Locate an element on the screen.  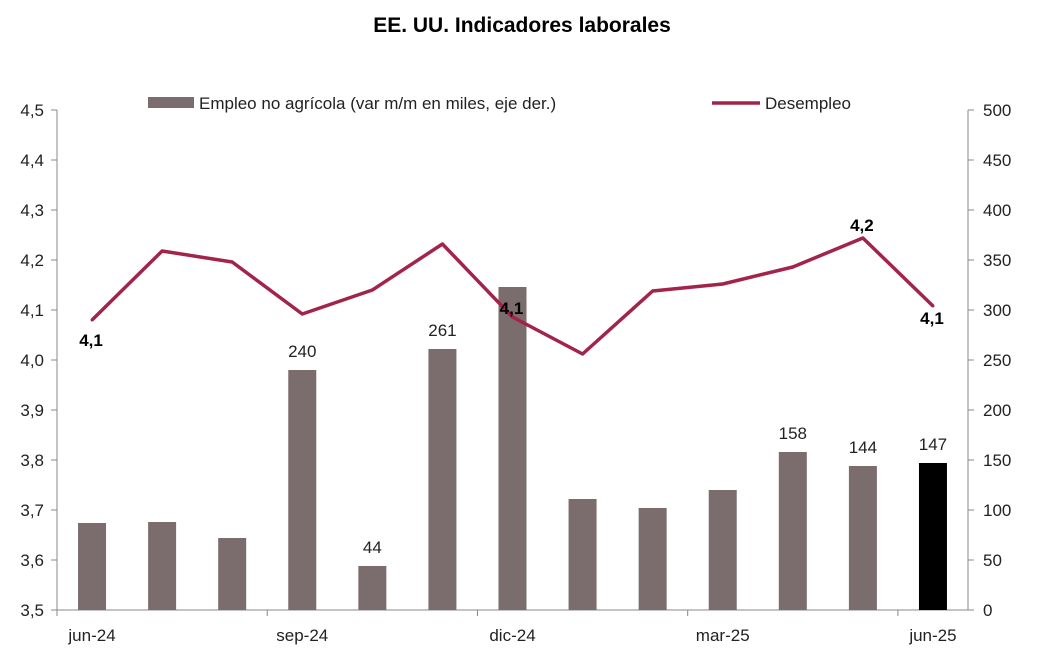
y-right-tick-label: 200 is located at coordinates (997, 410).